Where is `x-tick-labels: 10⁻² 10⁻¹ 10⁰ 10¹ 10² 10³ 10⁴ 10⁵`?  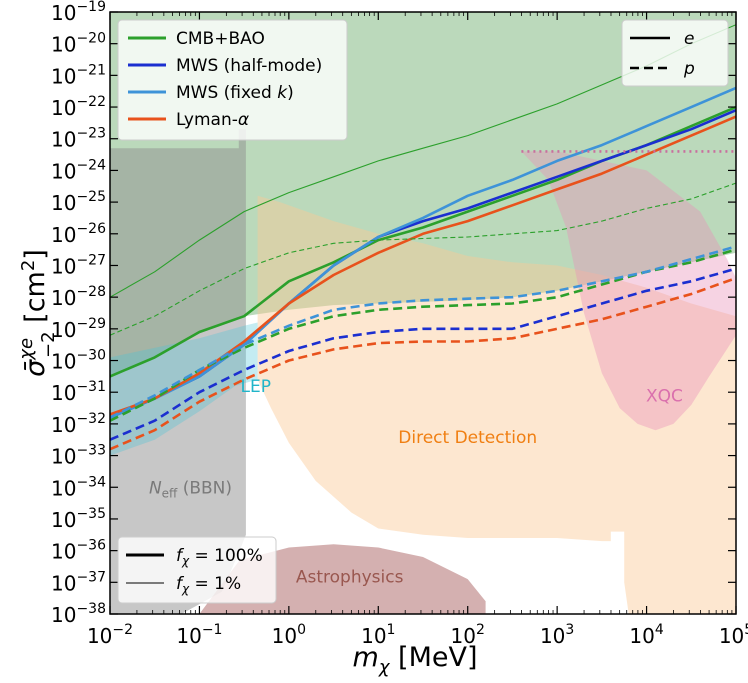 x-tick-labels: 10⁻² 10⁻¹ 10⁰ 10¹ 10² 10³ 10⁴ 10⁵ is located at coordinates (417, 635).